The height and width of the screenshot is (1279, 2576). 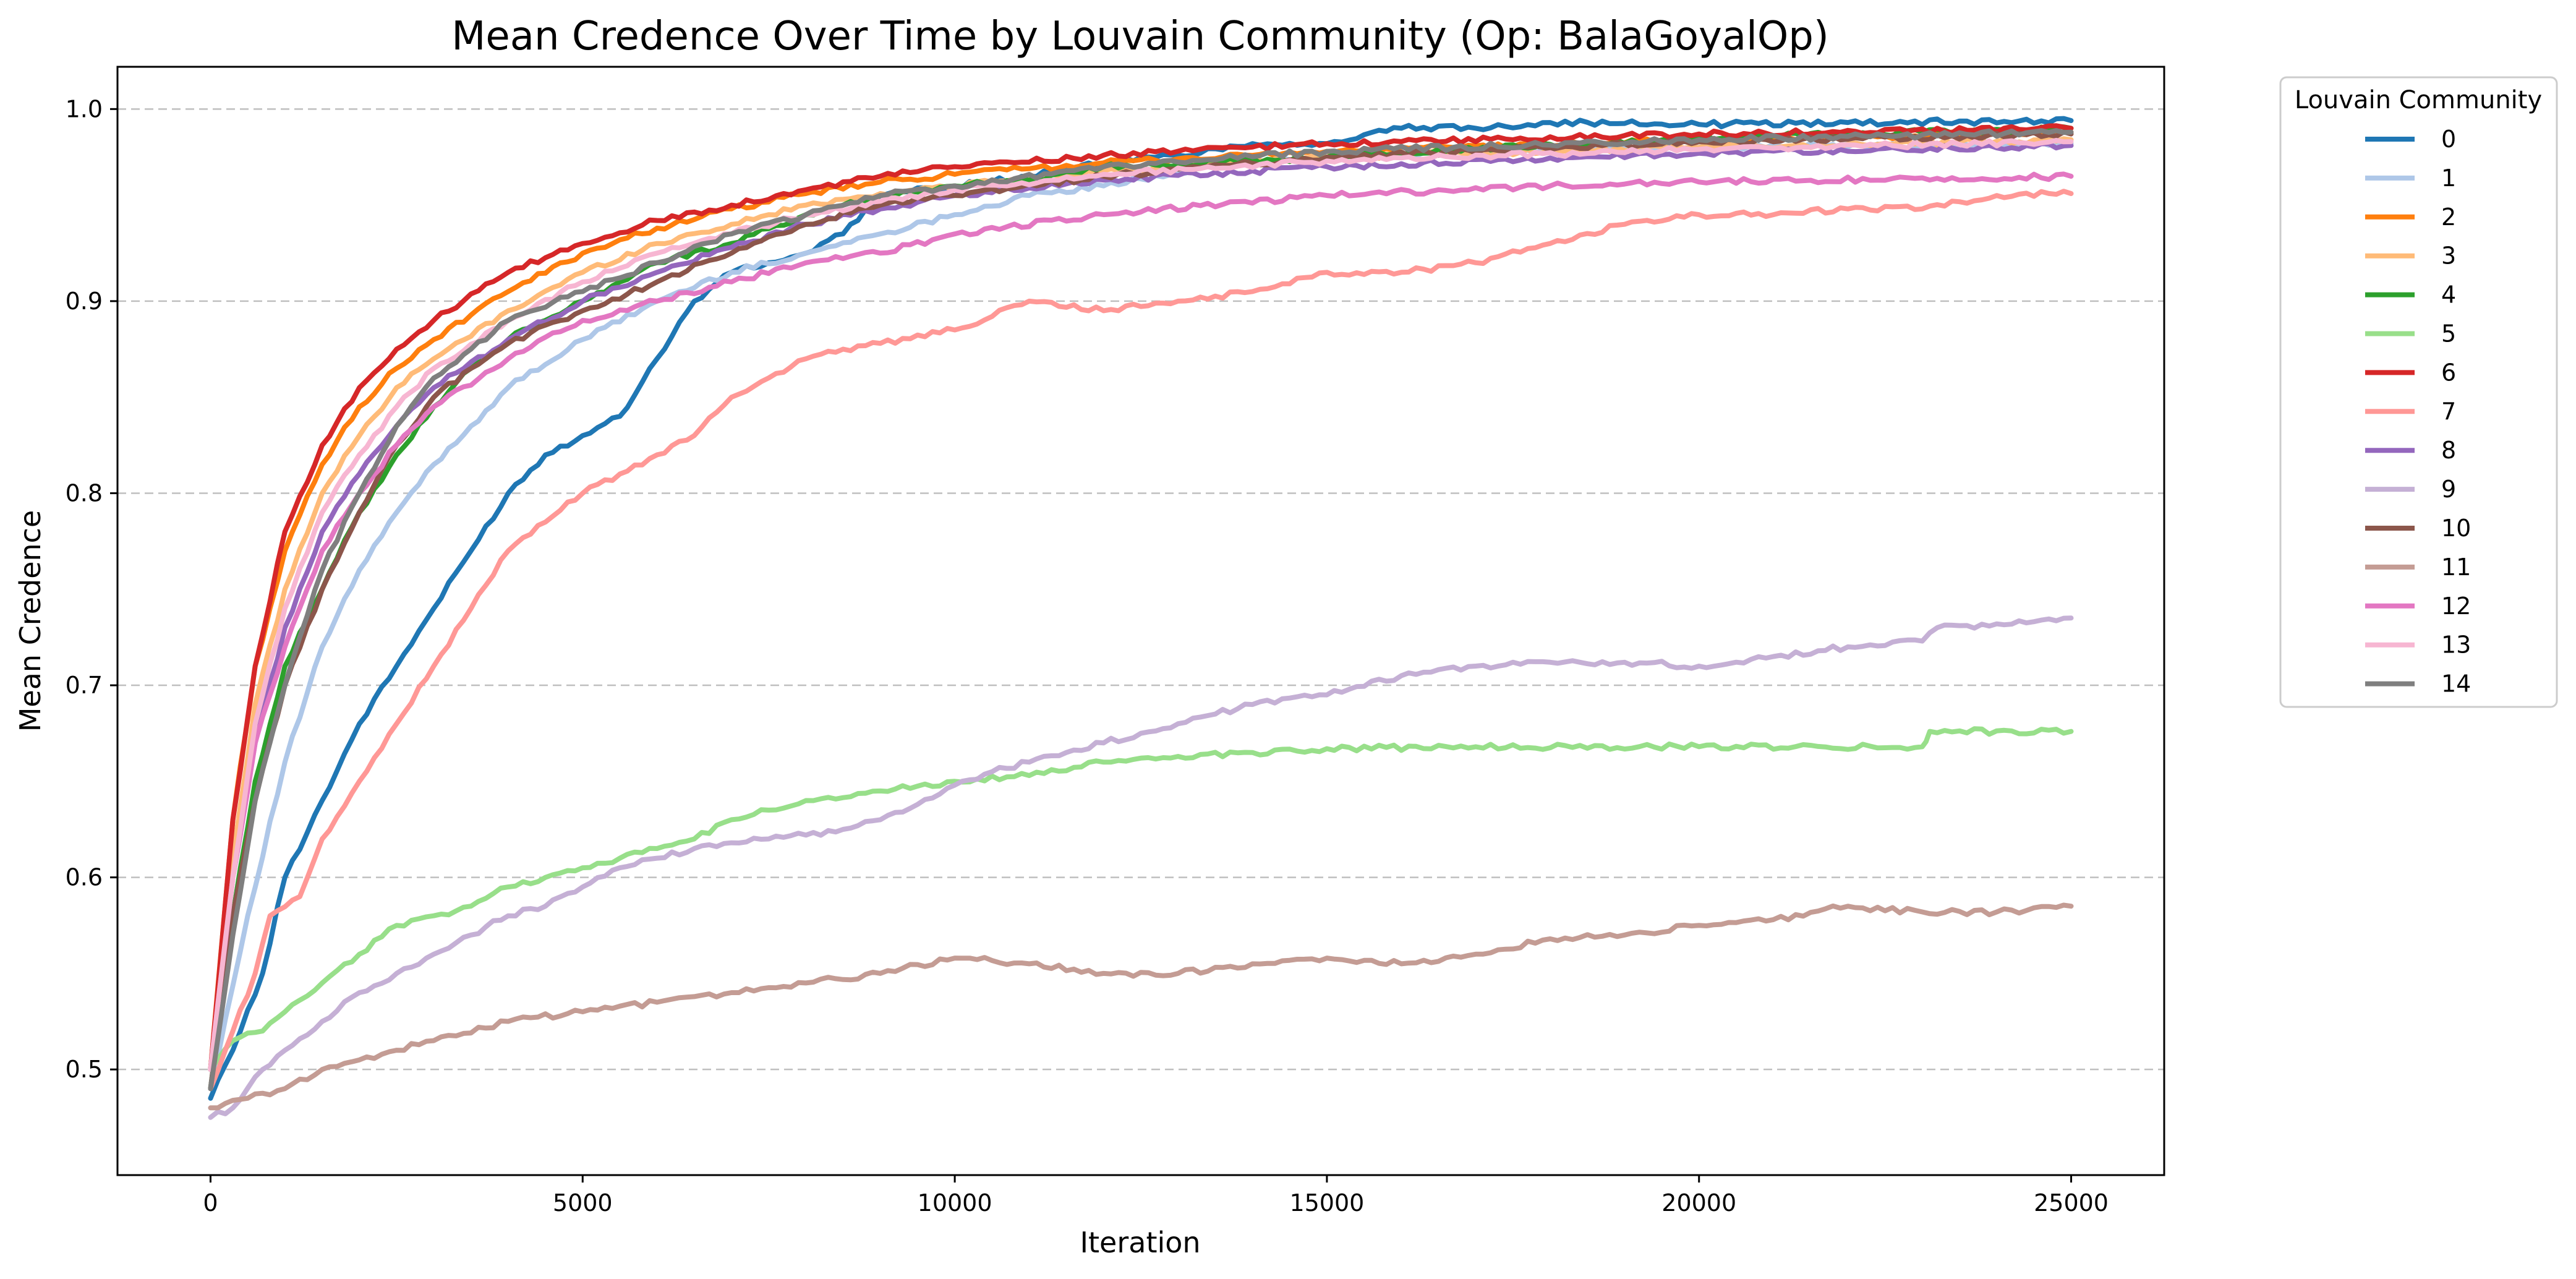 I want to click on legend-label-6: 6, so click(x=2448, y=372).